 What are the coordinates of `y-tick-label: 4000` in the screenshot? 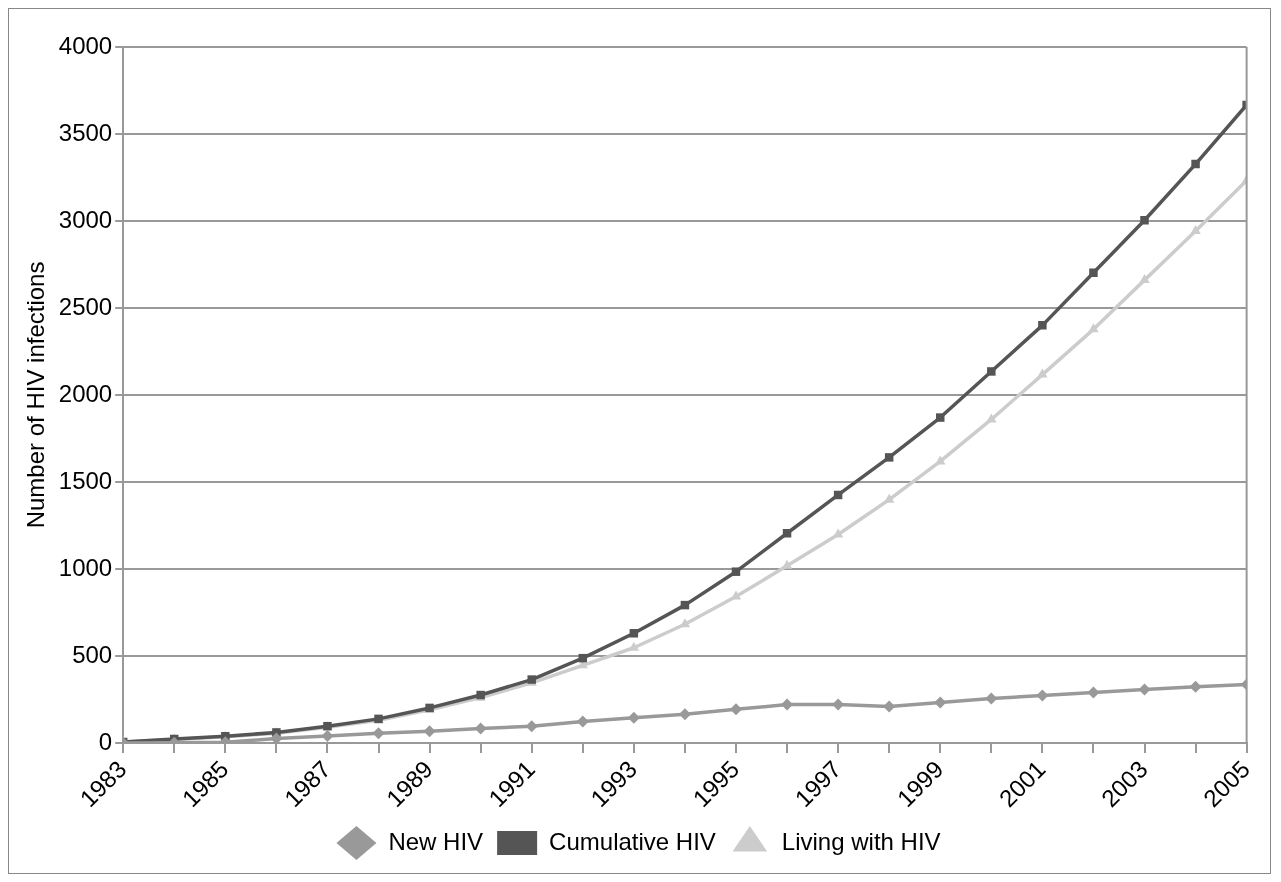 It's located at (85, 45).